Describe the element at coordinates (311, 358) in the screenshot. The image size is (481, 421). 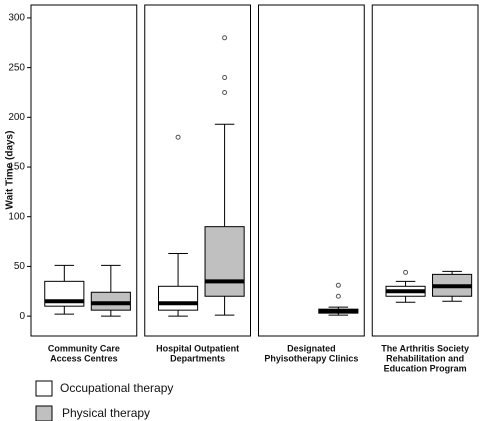
I see `facet-label: Phyisotherapy Clinics` at that location.